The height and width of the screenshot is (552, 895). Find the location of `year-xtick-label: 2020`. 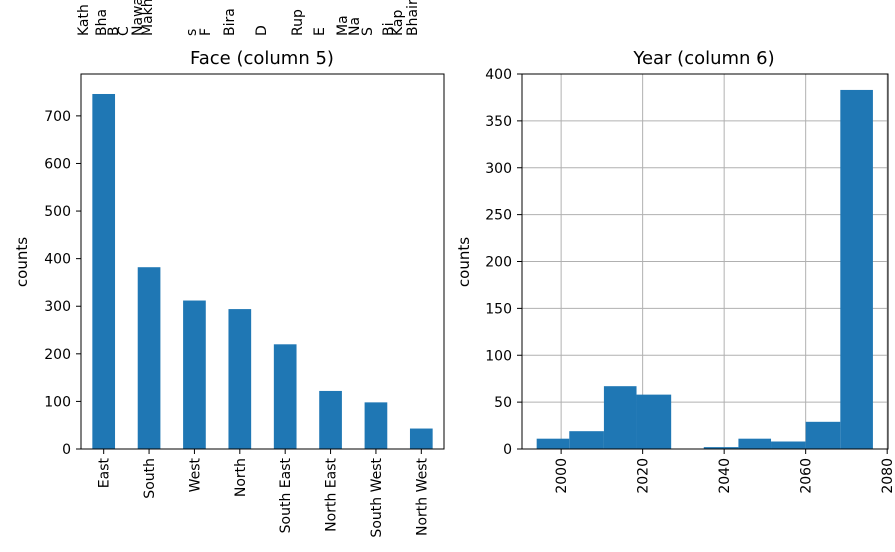

year-xtick-label: 2020 is located at coordinates (644, 476).